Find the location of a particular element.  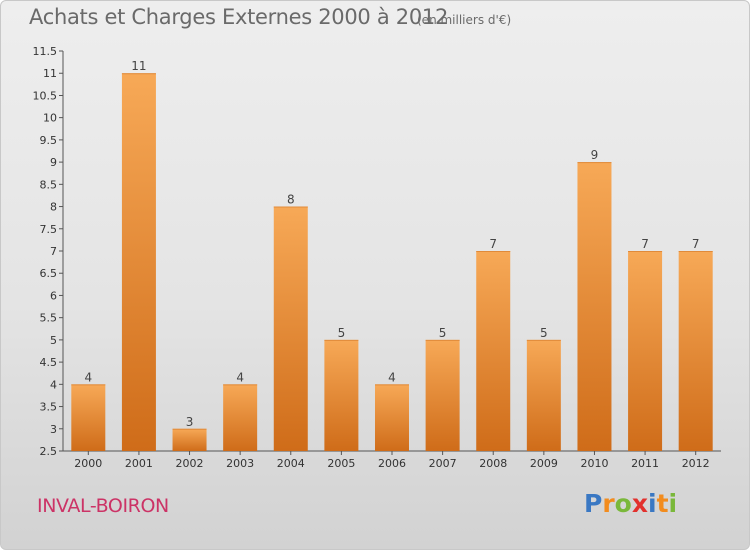

logo-letter: o is located at coordinates (623, 503).